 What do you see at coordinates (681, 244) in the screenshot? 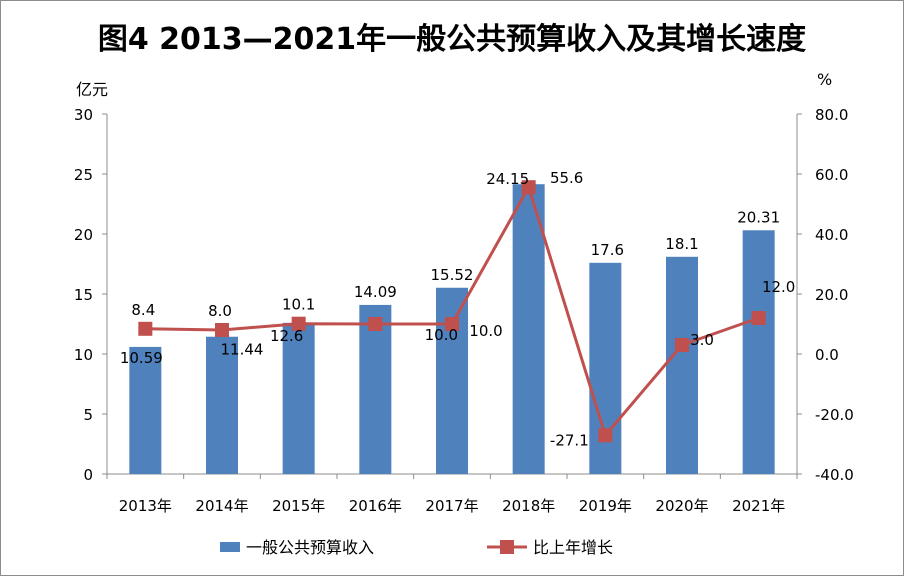
I see `bar-value-label: 18.1` at bounding box center [681, 244].